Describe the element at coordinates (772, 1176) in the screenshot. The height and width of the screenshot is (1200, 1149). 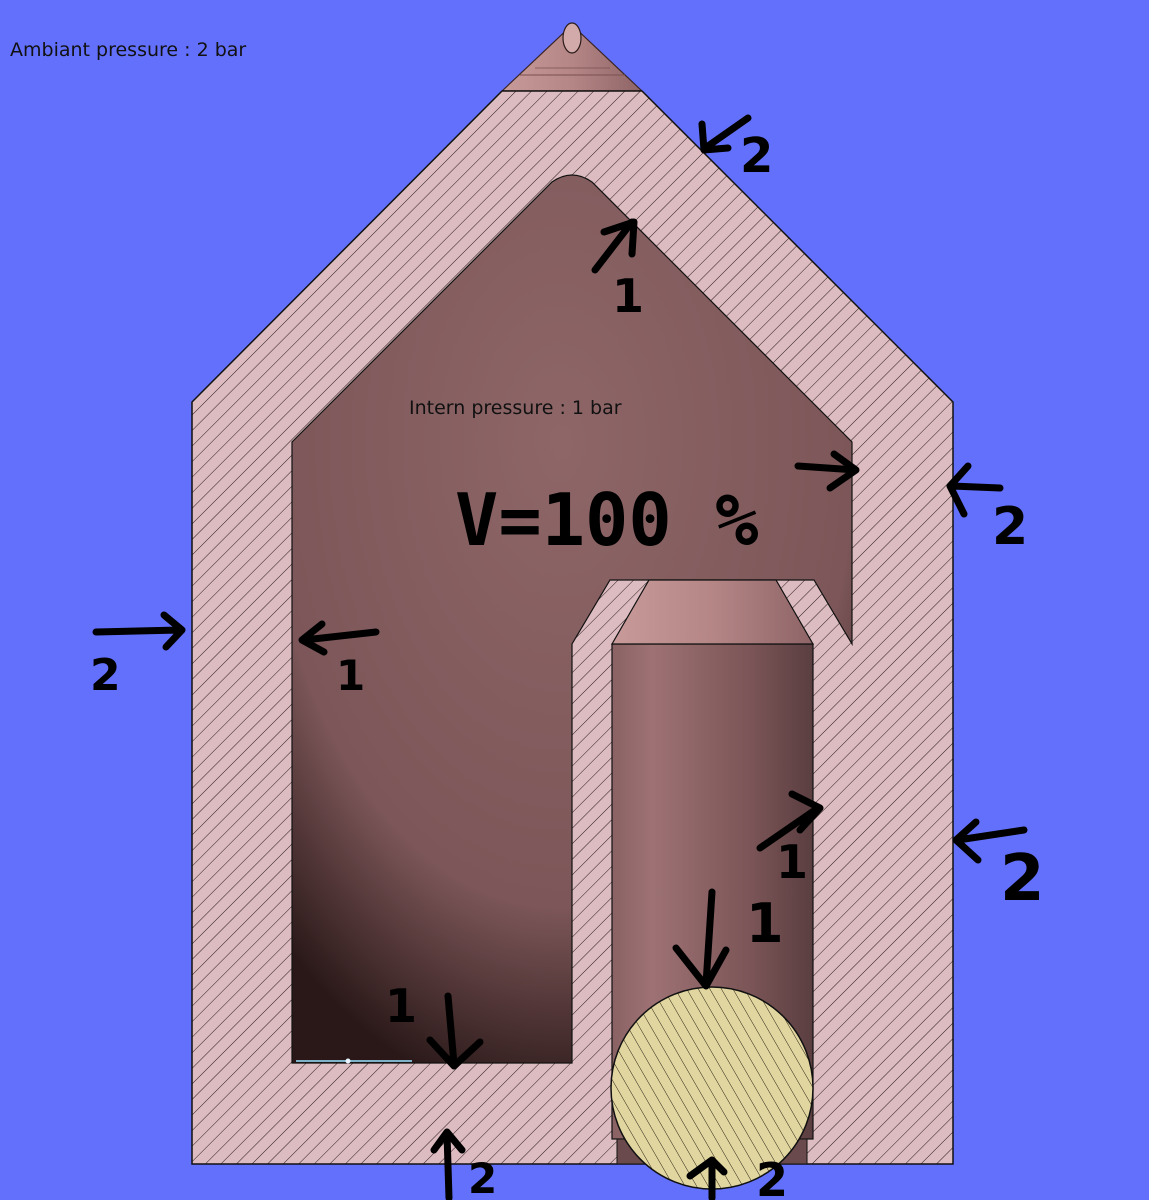
I see `mark-outside-bottom-right: 2` at that location.